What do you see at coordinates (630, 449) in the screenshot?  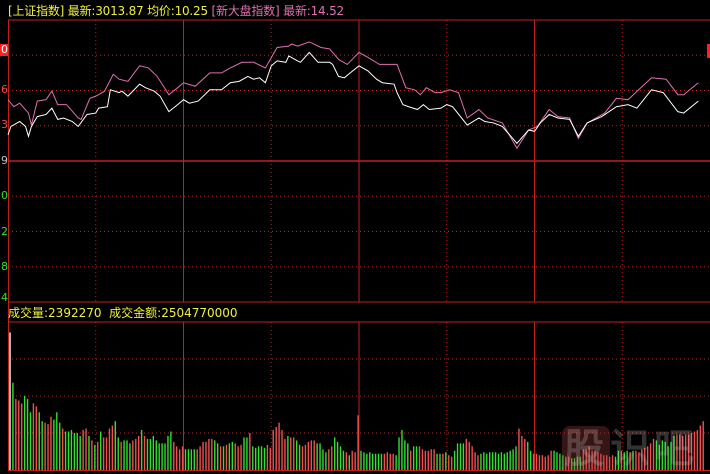 I see `watermark-logo: 股识吧` at bounding box center [630, 449].